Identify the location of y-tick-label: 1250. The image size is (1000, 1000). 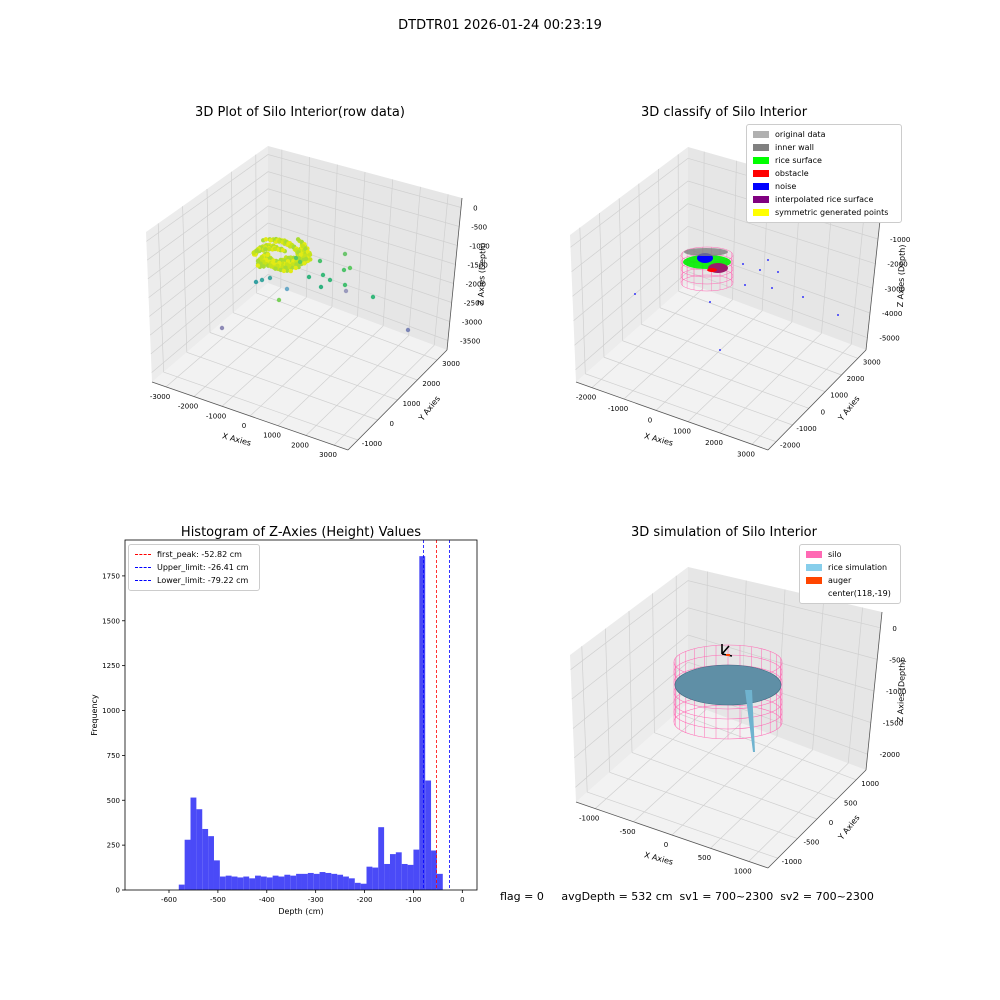
(111, 666).